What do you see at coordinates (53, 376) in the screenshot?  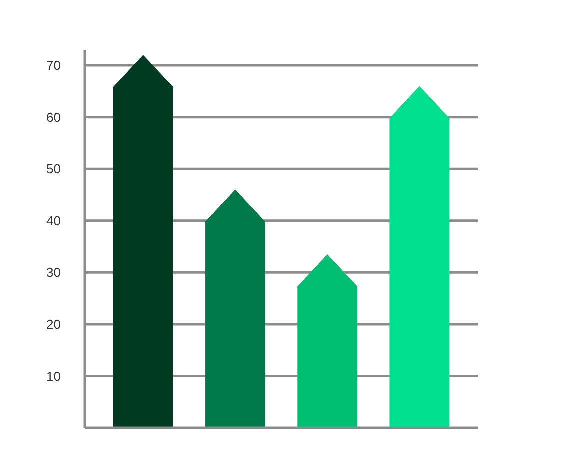 I see `y-tick-label: 10` at bounding box center [53, 376].